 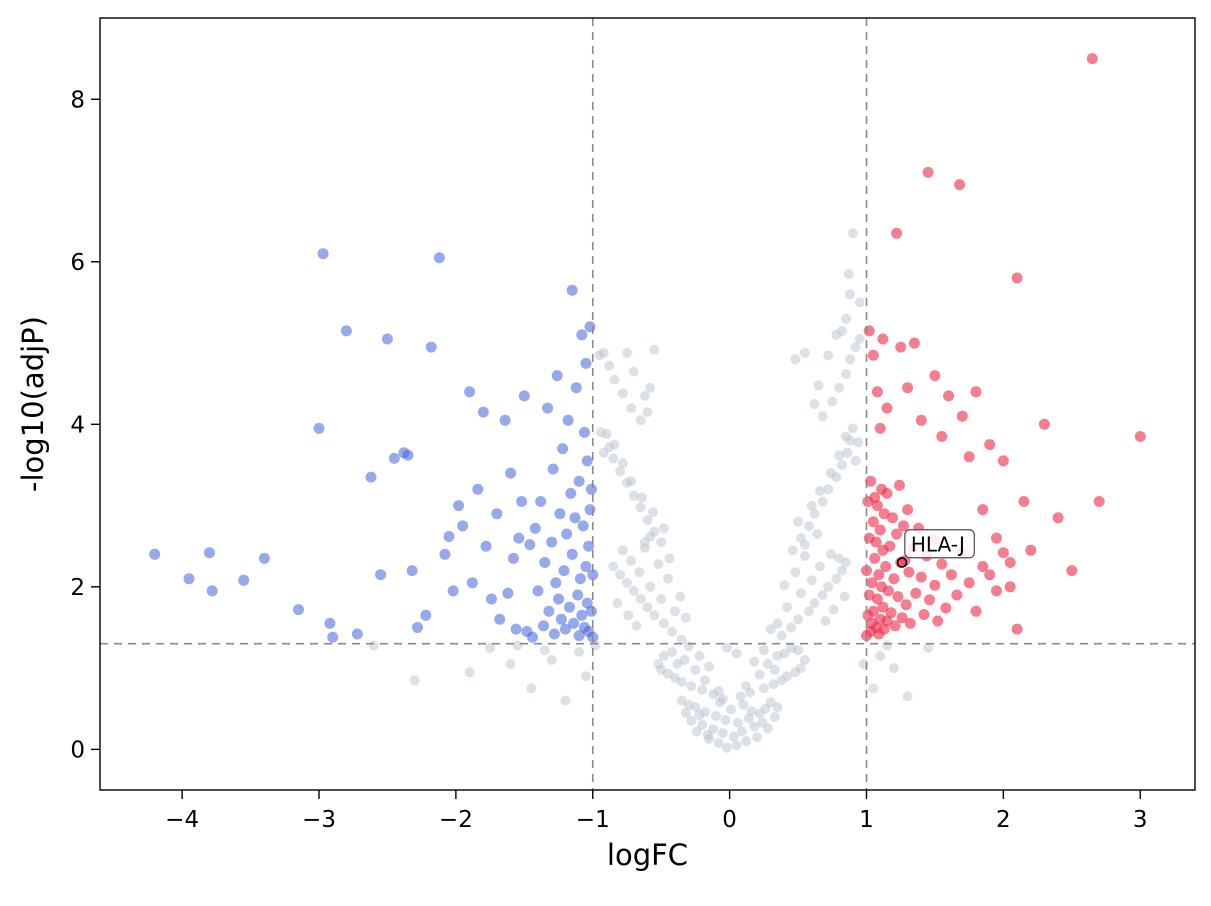 I want to click on x-tick-label: −4, so click(x=182, y=820).